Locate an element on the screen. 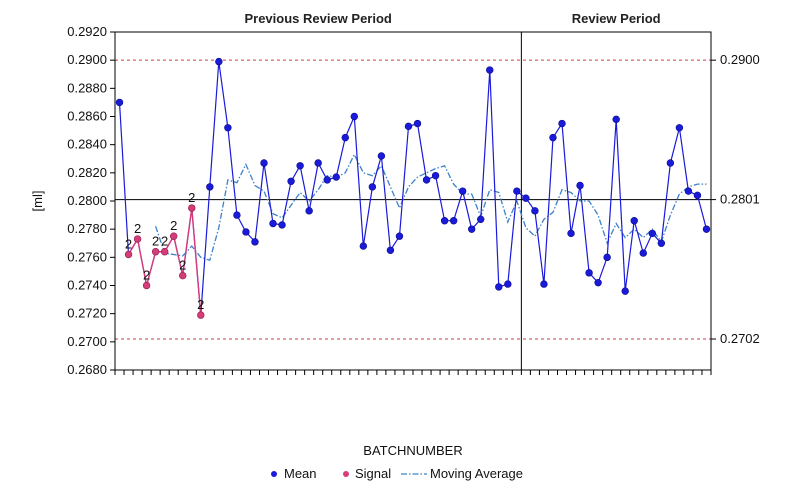 This screenshot has height=492, width=799. y-tick-label: 0.2860 is located at coordinates (87, 116).